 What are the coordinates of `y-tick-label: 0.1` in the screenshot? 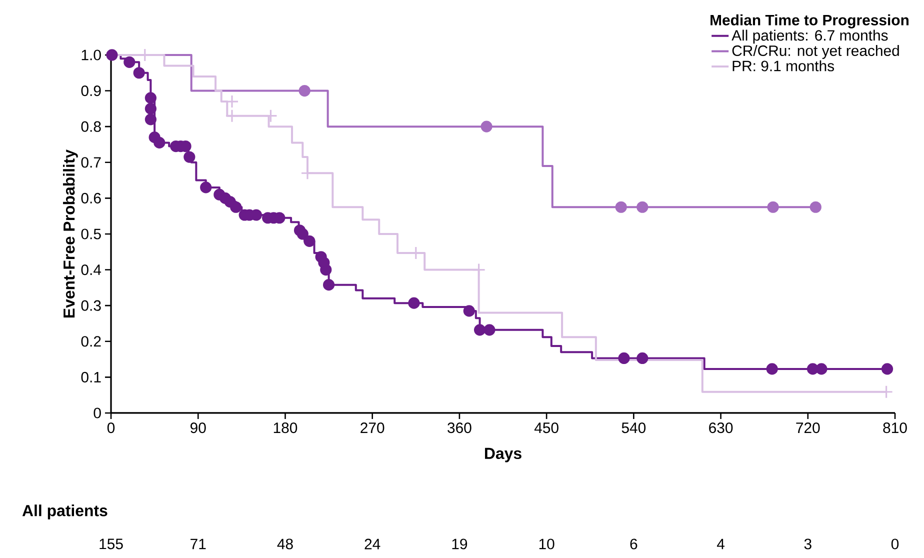 It's located at (91, 377).